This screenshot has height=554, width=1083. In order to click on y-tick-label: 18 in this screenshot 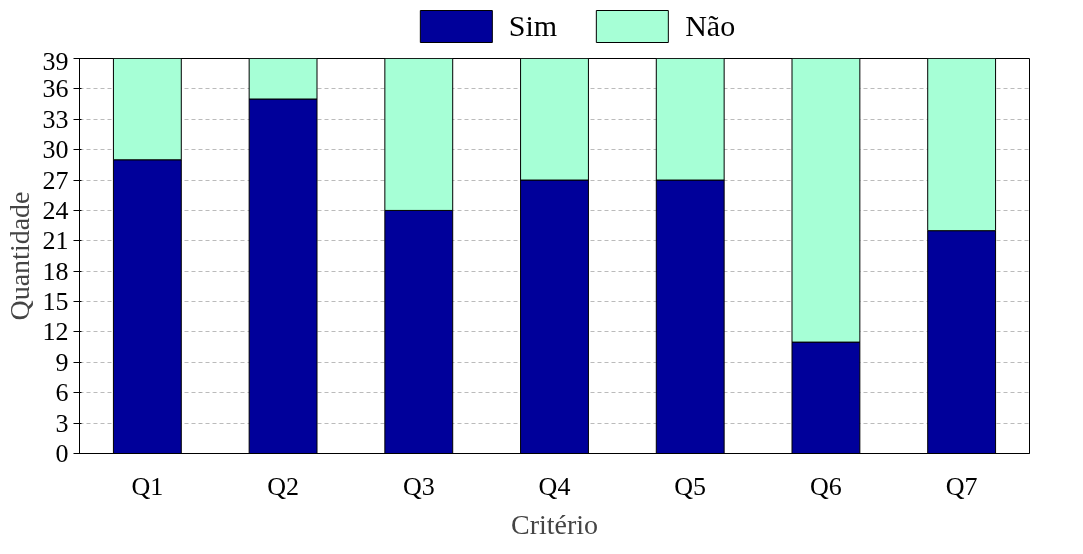, I will do `click(55, 271)`.